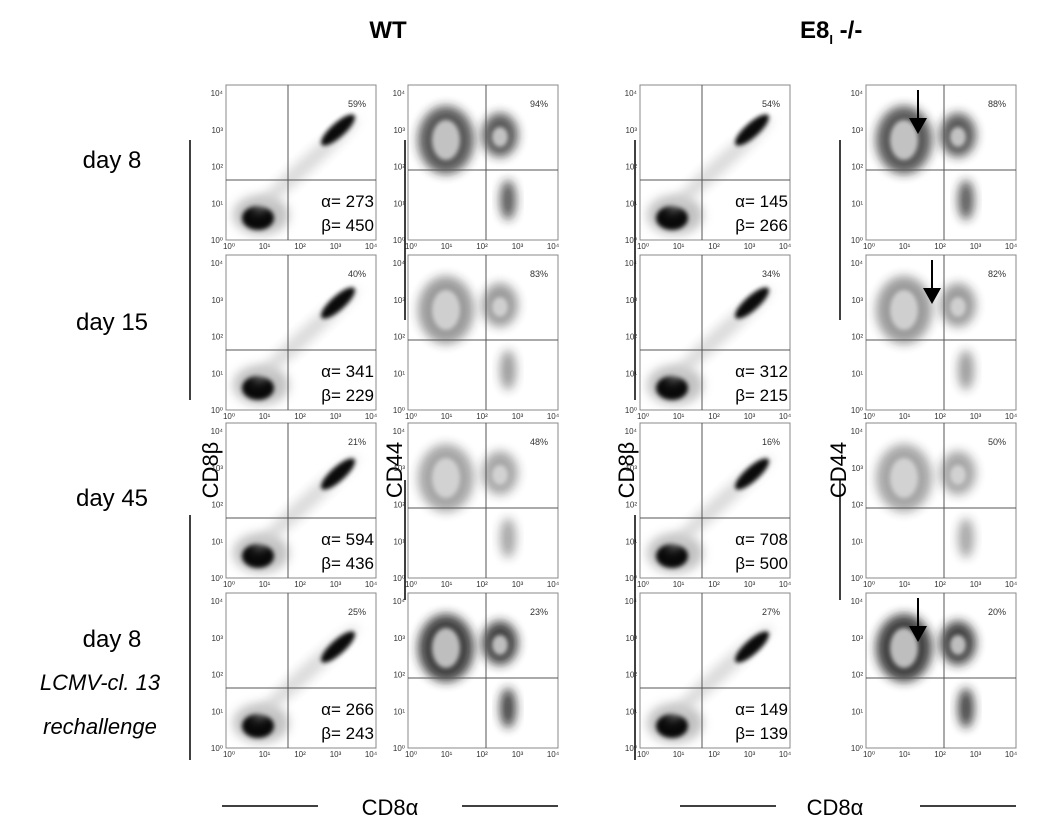  I want to click on row-label: day 45, so click(112, 498).